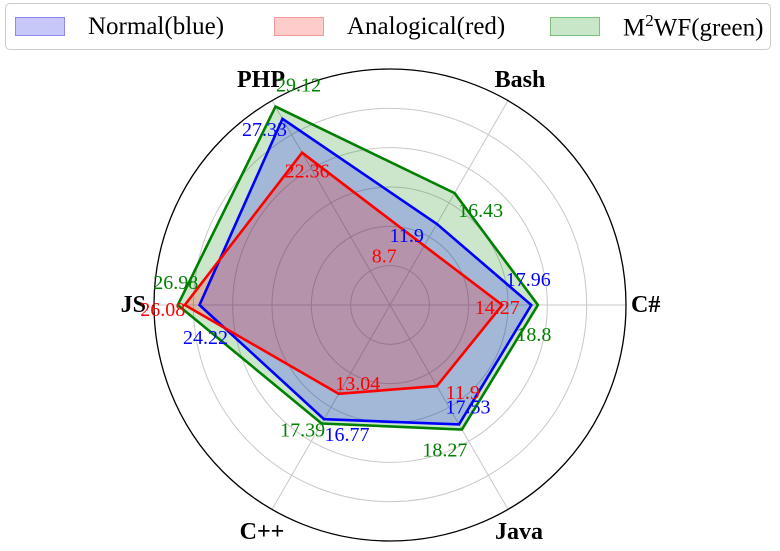 This screenshot has height=551, width=780. I want to click on legend-item-analogical: Analogical(red), so click(389, 26).